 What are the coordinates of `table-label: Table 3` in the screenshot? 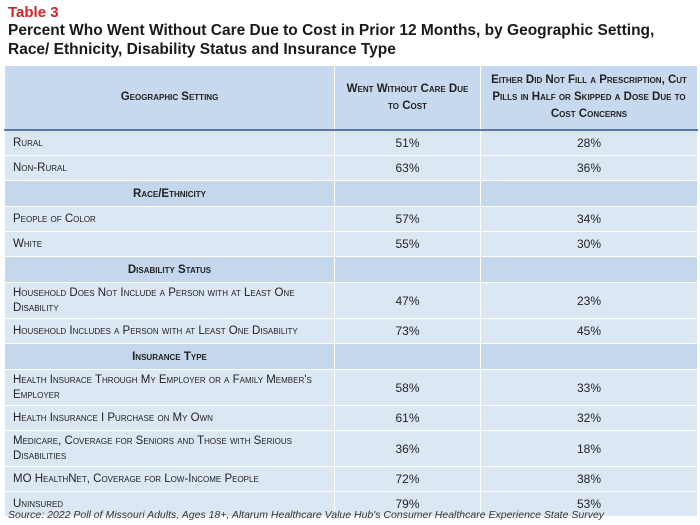 It's located at (33, 12).